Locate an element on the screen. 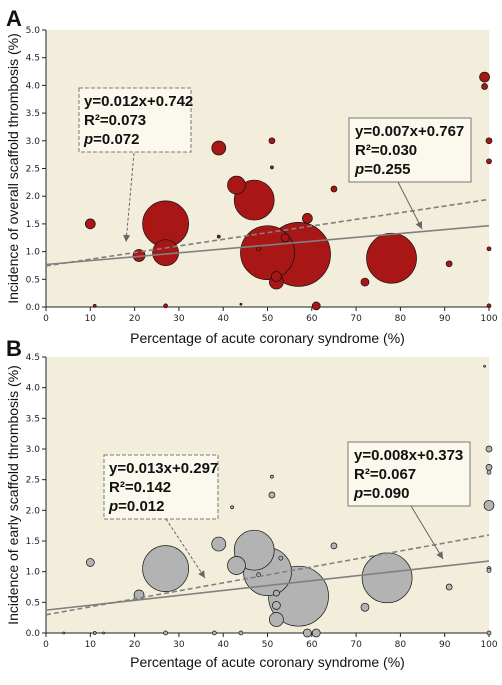 The width and height of the screenshot is (502, 685). y-tick-label: 1.0 is located at coordinates (33, 573).